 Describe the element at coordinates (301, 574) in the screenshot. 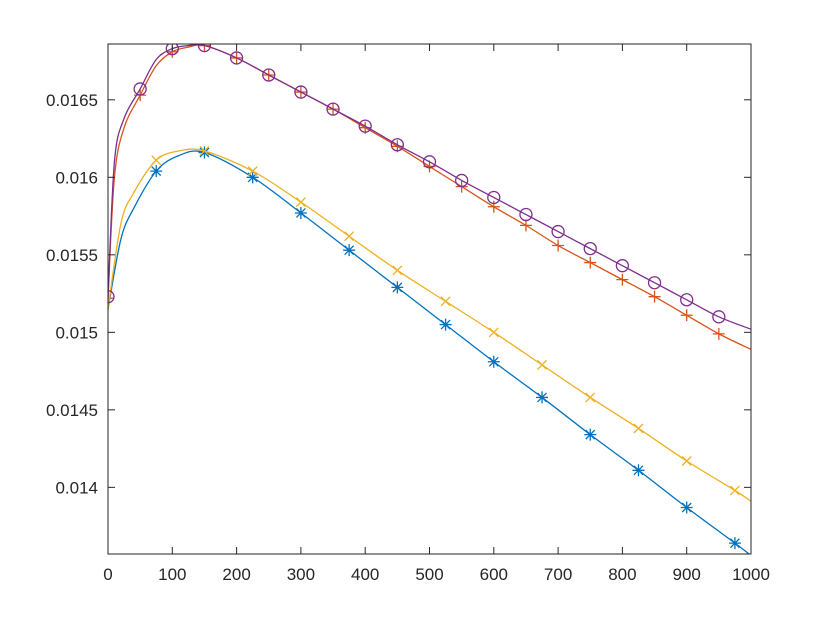

I see `x-tick-label: 300` at that location.